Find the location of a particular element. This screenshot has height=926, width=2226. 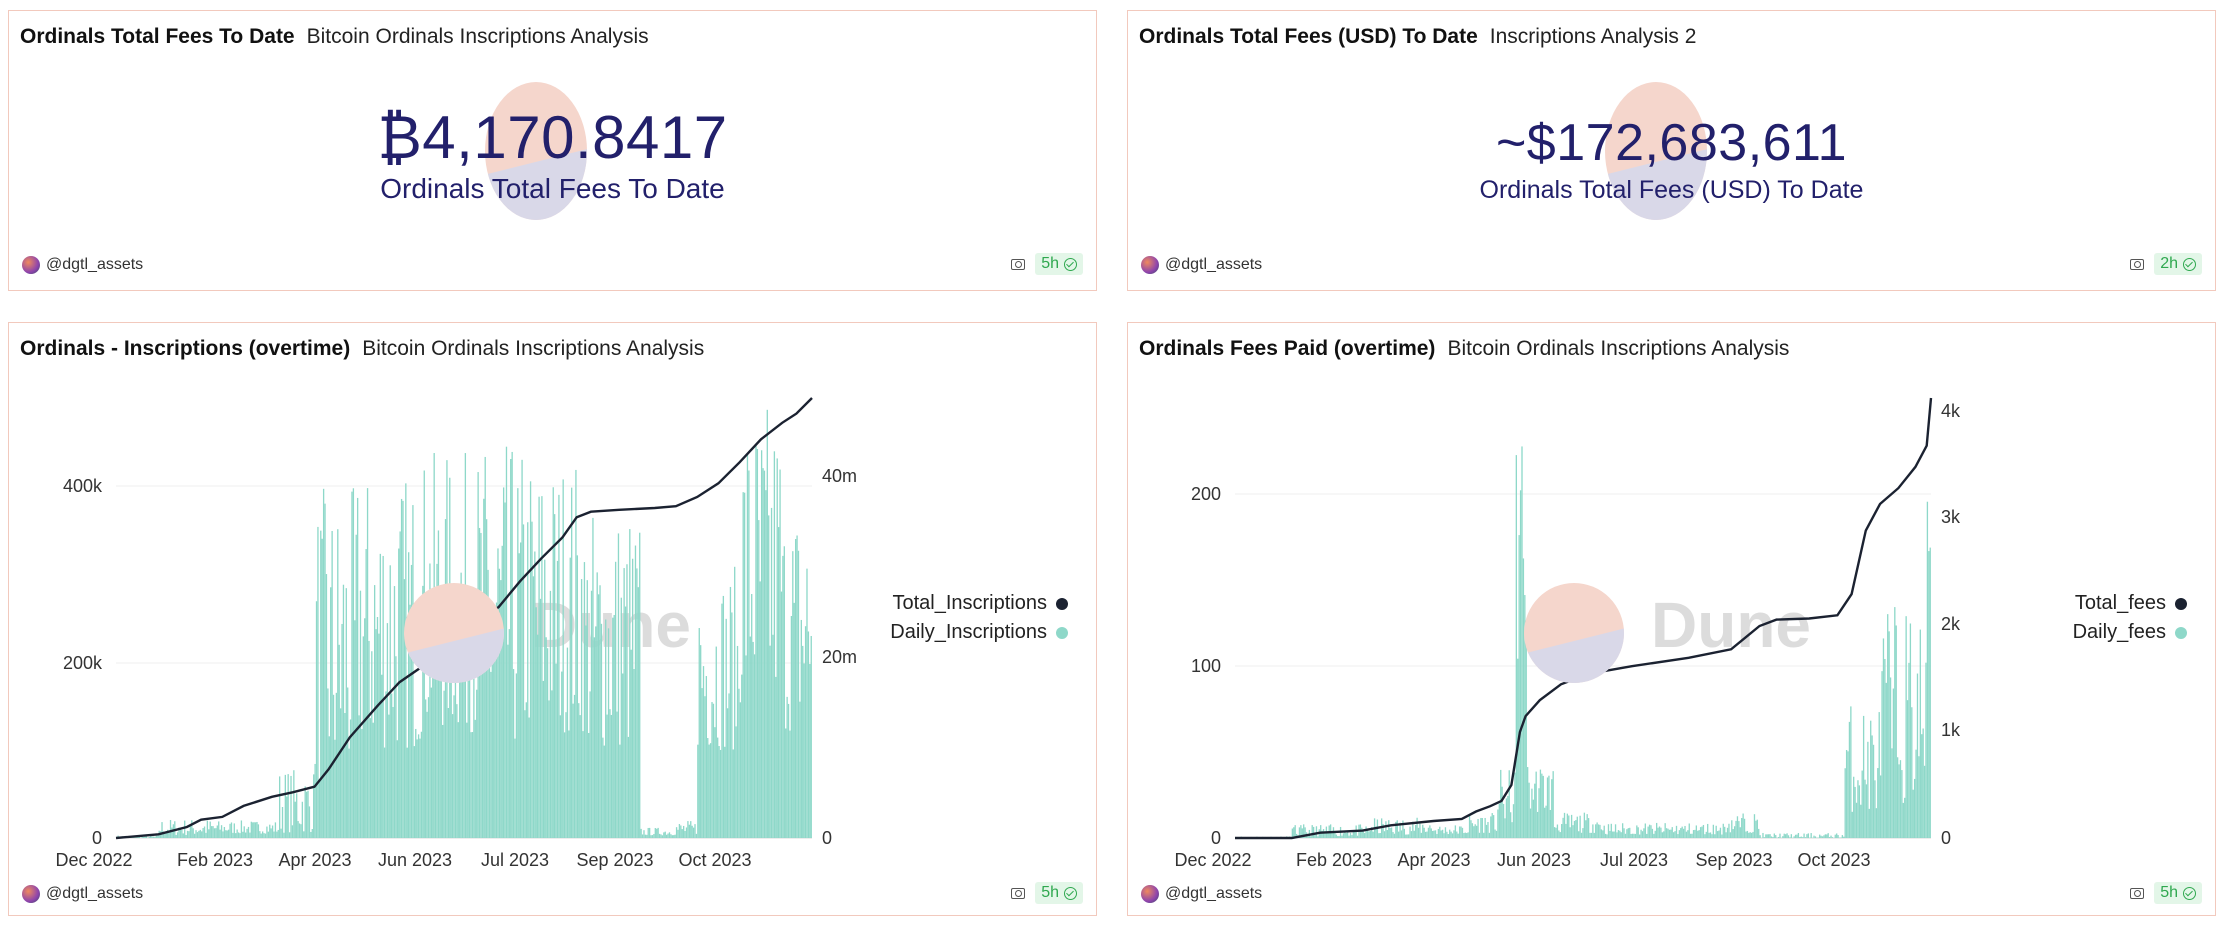

panel-subtitle: Inscriptions Analysis 2 is located at coordinates (1593, 36).